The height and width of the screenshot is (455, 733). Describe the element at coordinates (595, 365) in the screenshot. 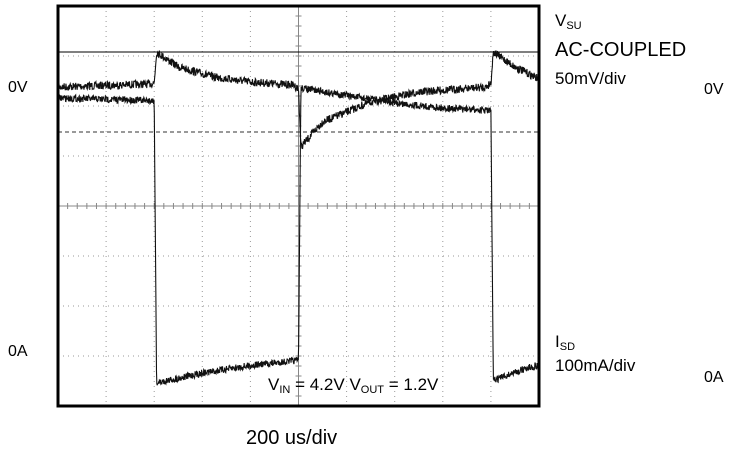

I see `channel2-scale: 100mA/div` at that location.